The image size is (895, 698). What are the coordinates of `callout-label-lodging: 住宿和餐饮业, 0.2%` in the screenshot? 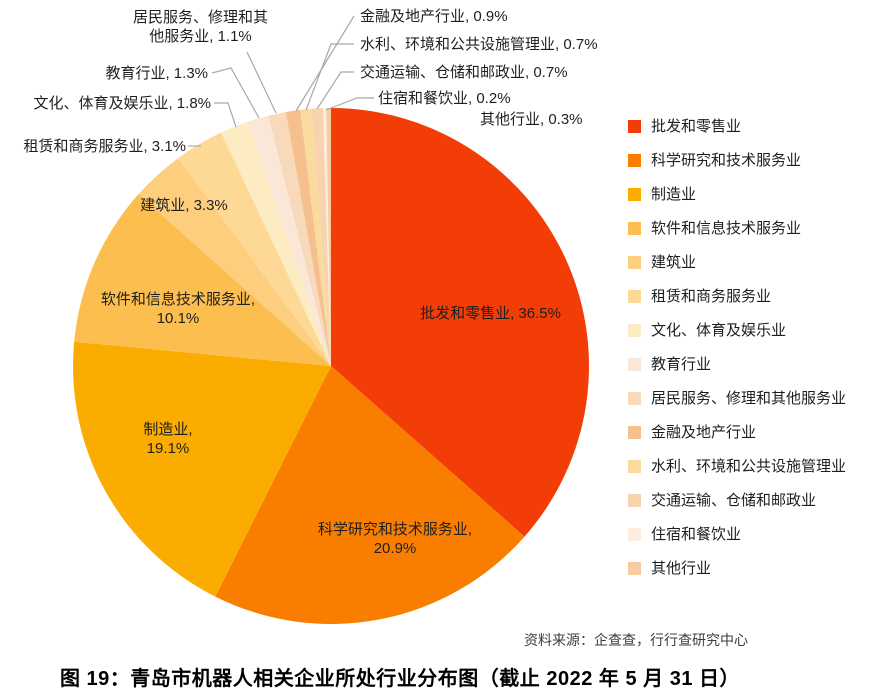 It's located at (444, 98).